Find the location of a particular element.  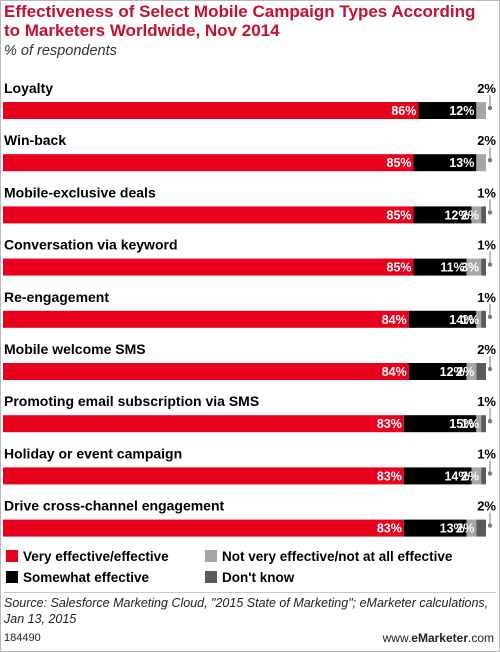

category-label: Mobile welcome SMS is located at coordinates (75, 349).